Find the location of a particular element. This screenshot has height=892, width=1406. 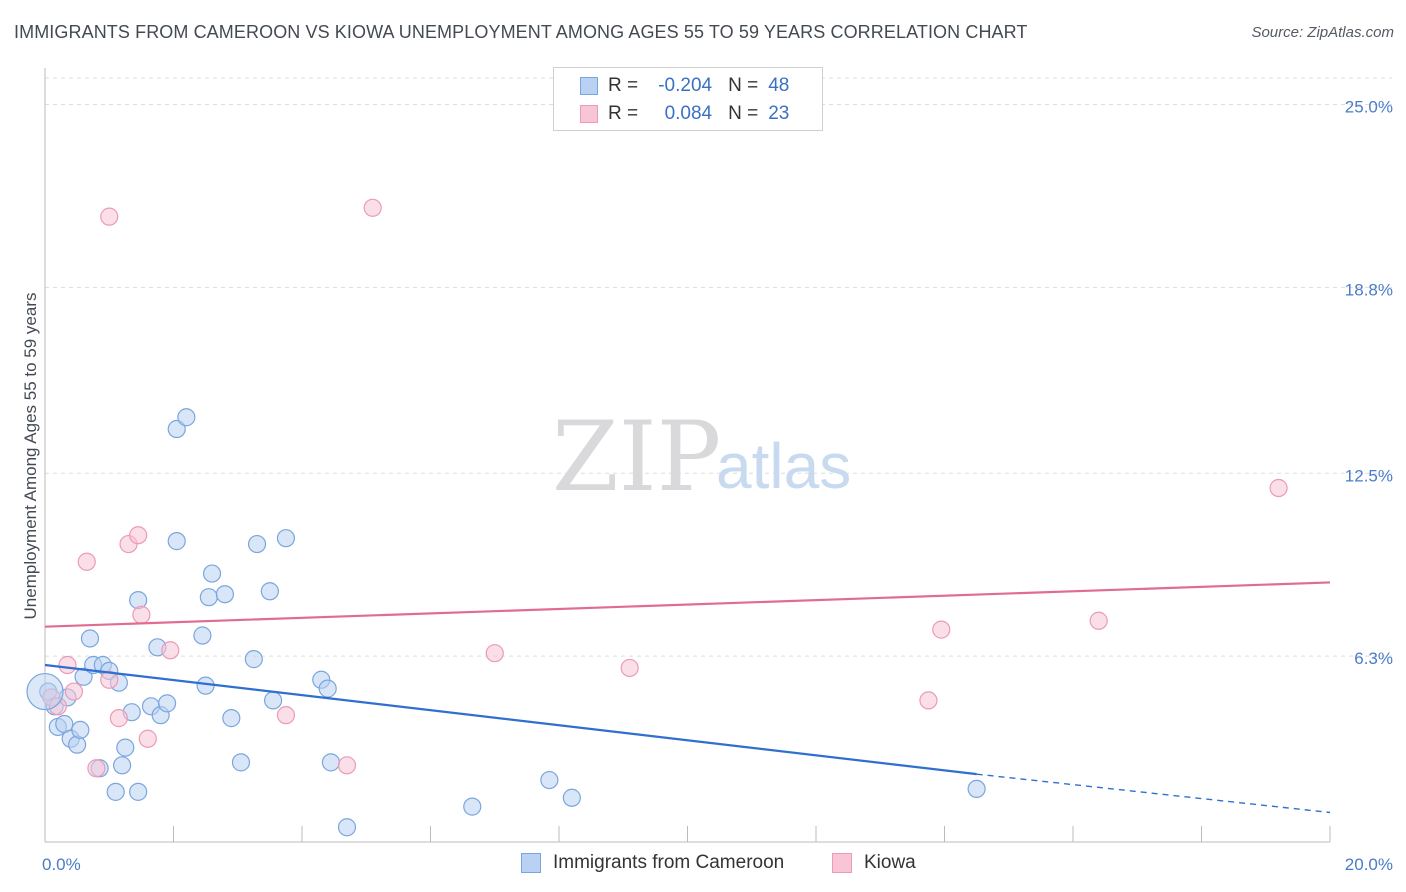

source-attribution: Source: ZipAtlas.com is located at coordinates (1322, 32).